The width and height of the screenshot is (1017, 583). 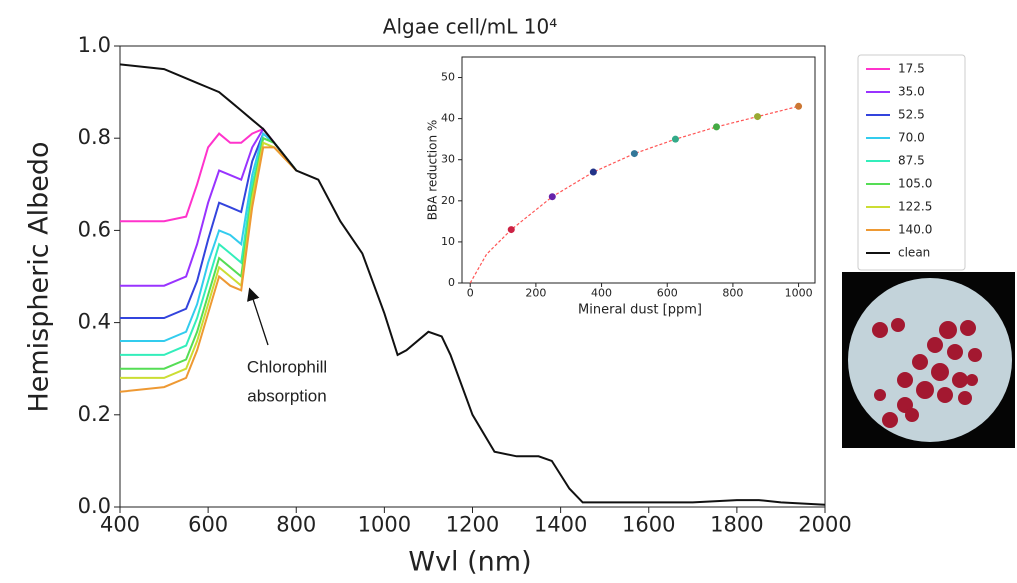 I want to click on x-tick-label: 1200, so click(x=472, y=525).